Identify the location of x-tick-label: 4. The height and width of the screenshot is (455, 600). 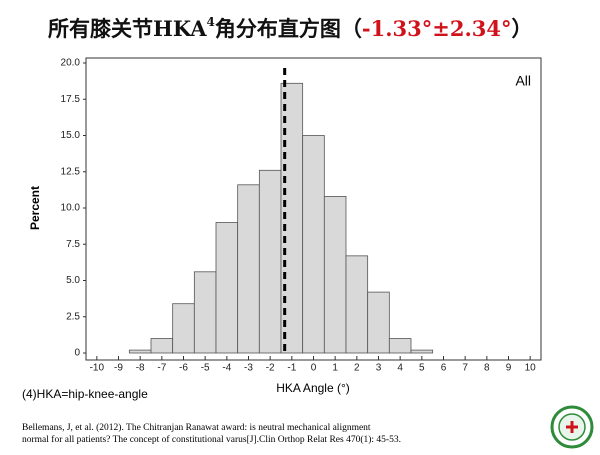
(400, 368).